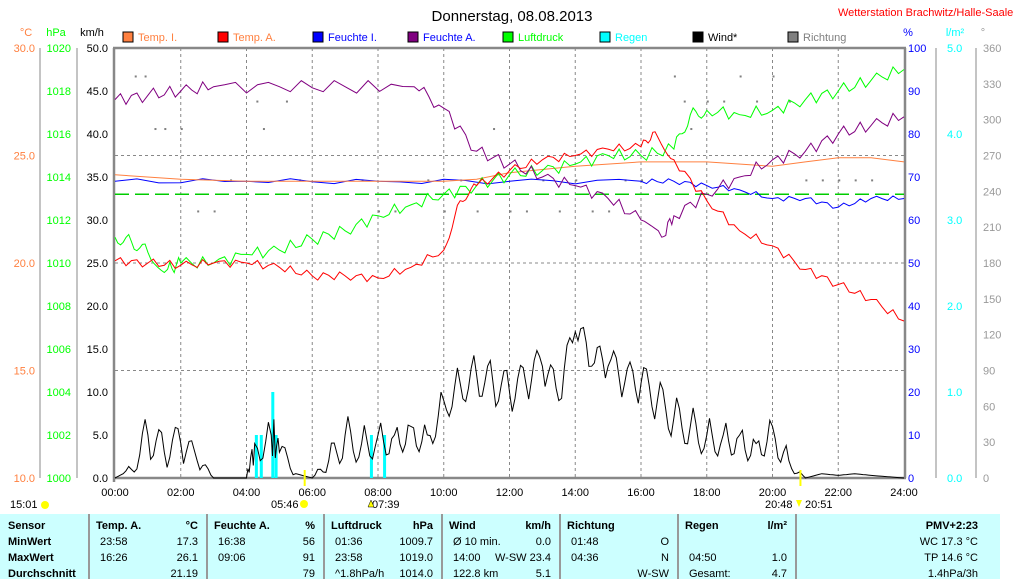 This screenshot has width=1021, height=580. What do you see at coordinates (951, 526) in the screenshot?
I see `pmv-header: PMV+2:23` at bounding box center [951, 526].